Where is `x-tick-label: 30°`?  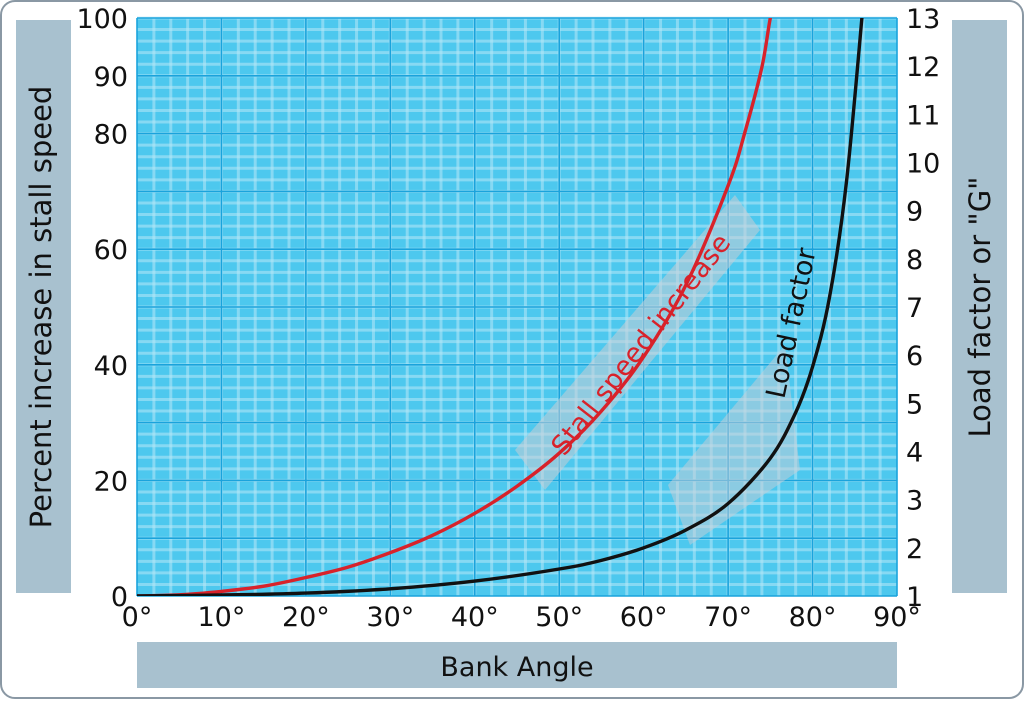 x-tick-label: 30° is located at coordinates (390, 617).